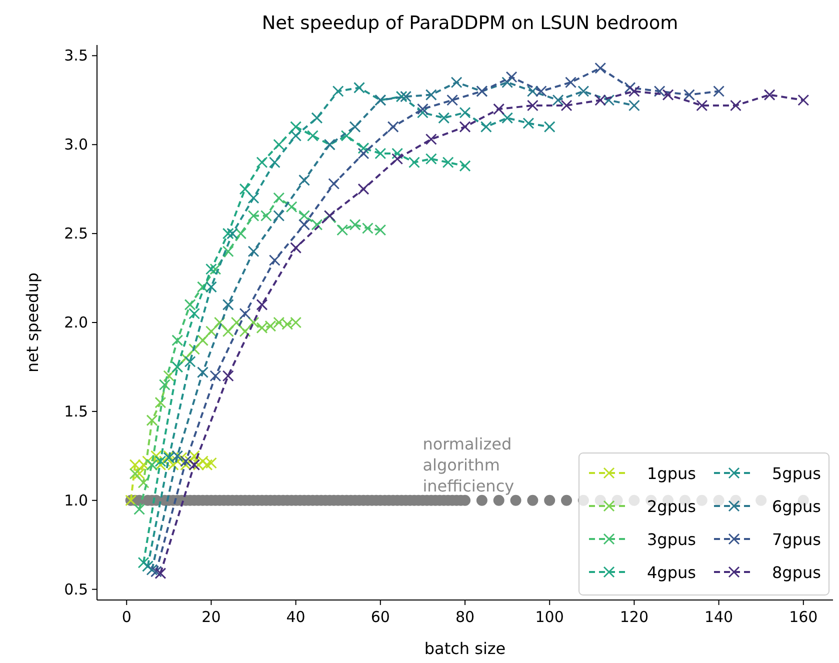 This screenshot has height=663, width=839. I want to click on x-tick-label: 40, so click(296, 617).